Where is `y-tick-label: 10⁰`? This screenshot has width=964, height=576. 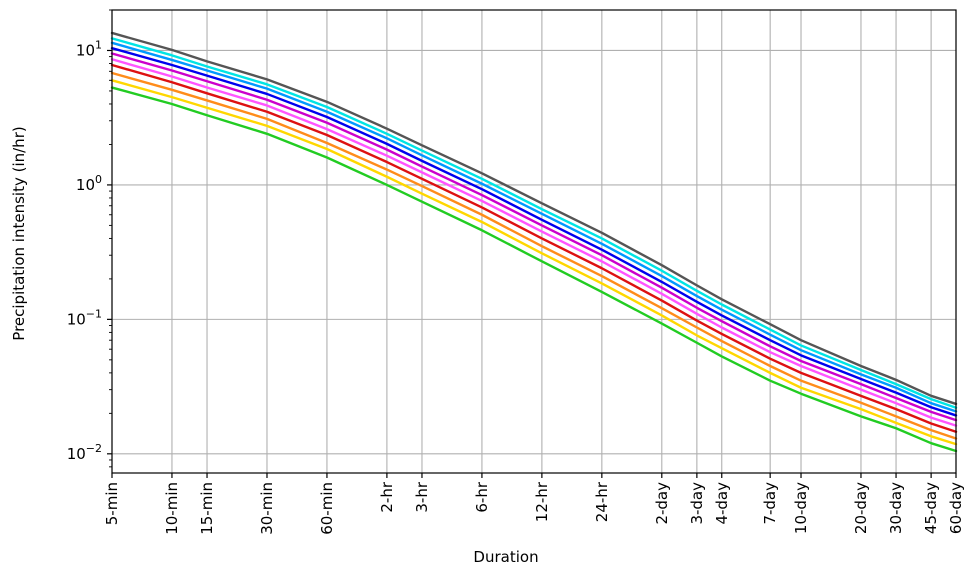
y-tick-label: 10⁰ is located at coordinates (89, 183).